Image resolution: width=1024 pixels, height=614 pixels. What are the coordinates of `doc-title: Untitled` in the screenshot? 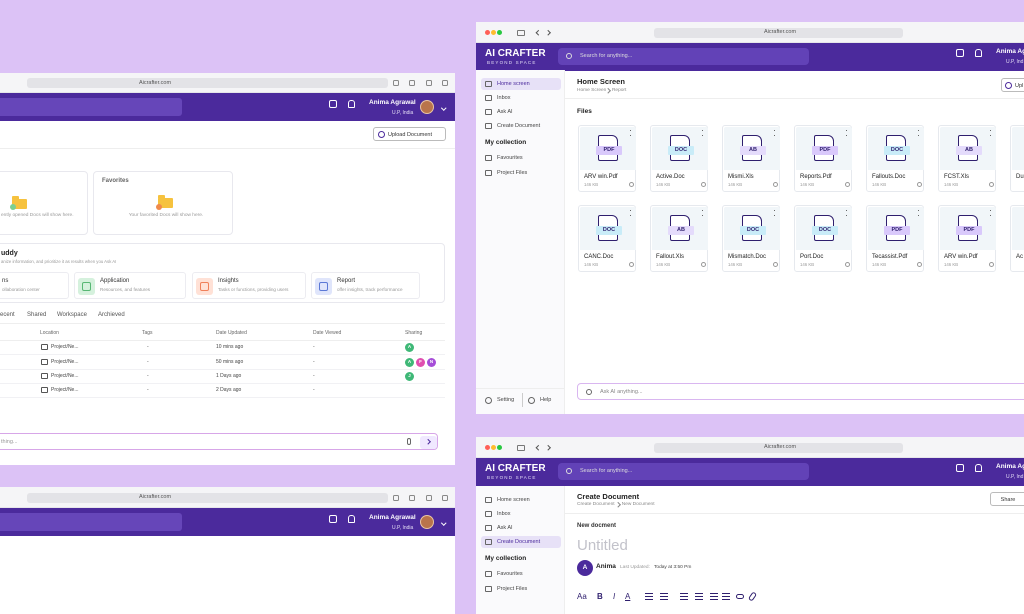 It's located at (602, 545).